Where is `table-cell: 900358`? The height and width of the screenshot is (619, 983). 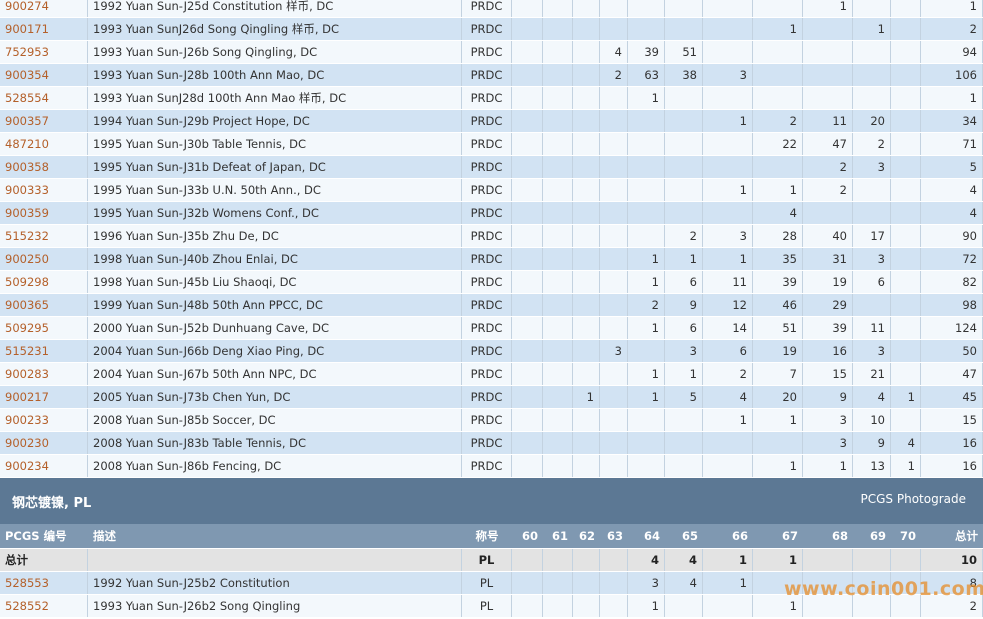
table-cell: 900358 is located at coordinates (44, 166).